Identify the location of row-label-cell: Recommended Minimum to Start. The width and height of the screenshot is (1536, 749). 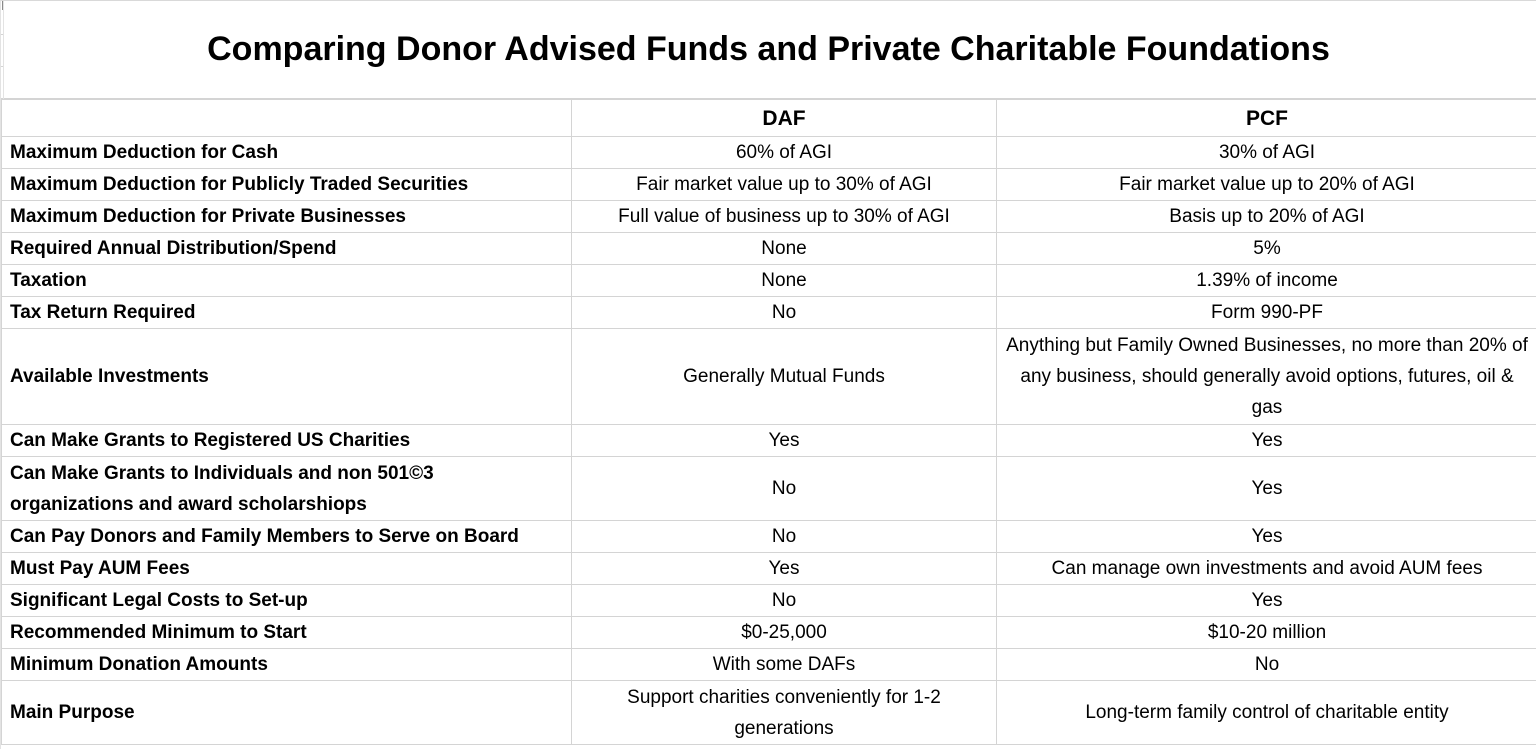
(286, 632).